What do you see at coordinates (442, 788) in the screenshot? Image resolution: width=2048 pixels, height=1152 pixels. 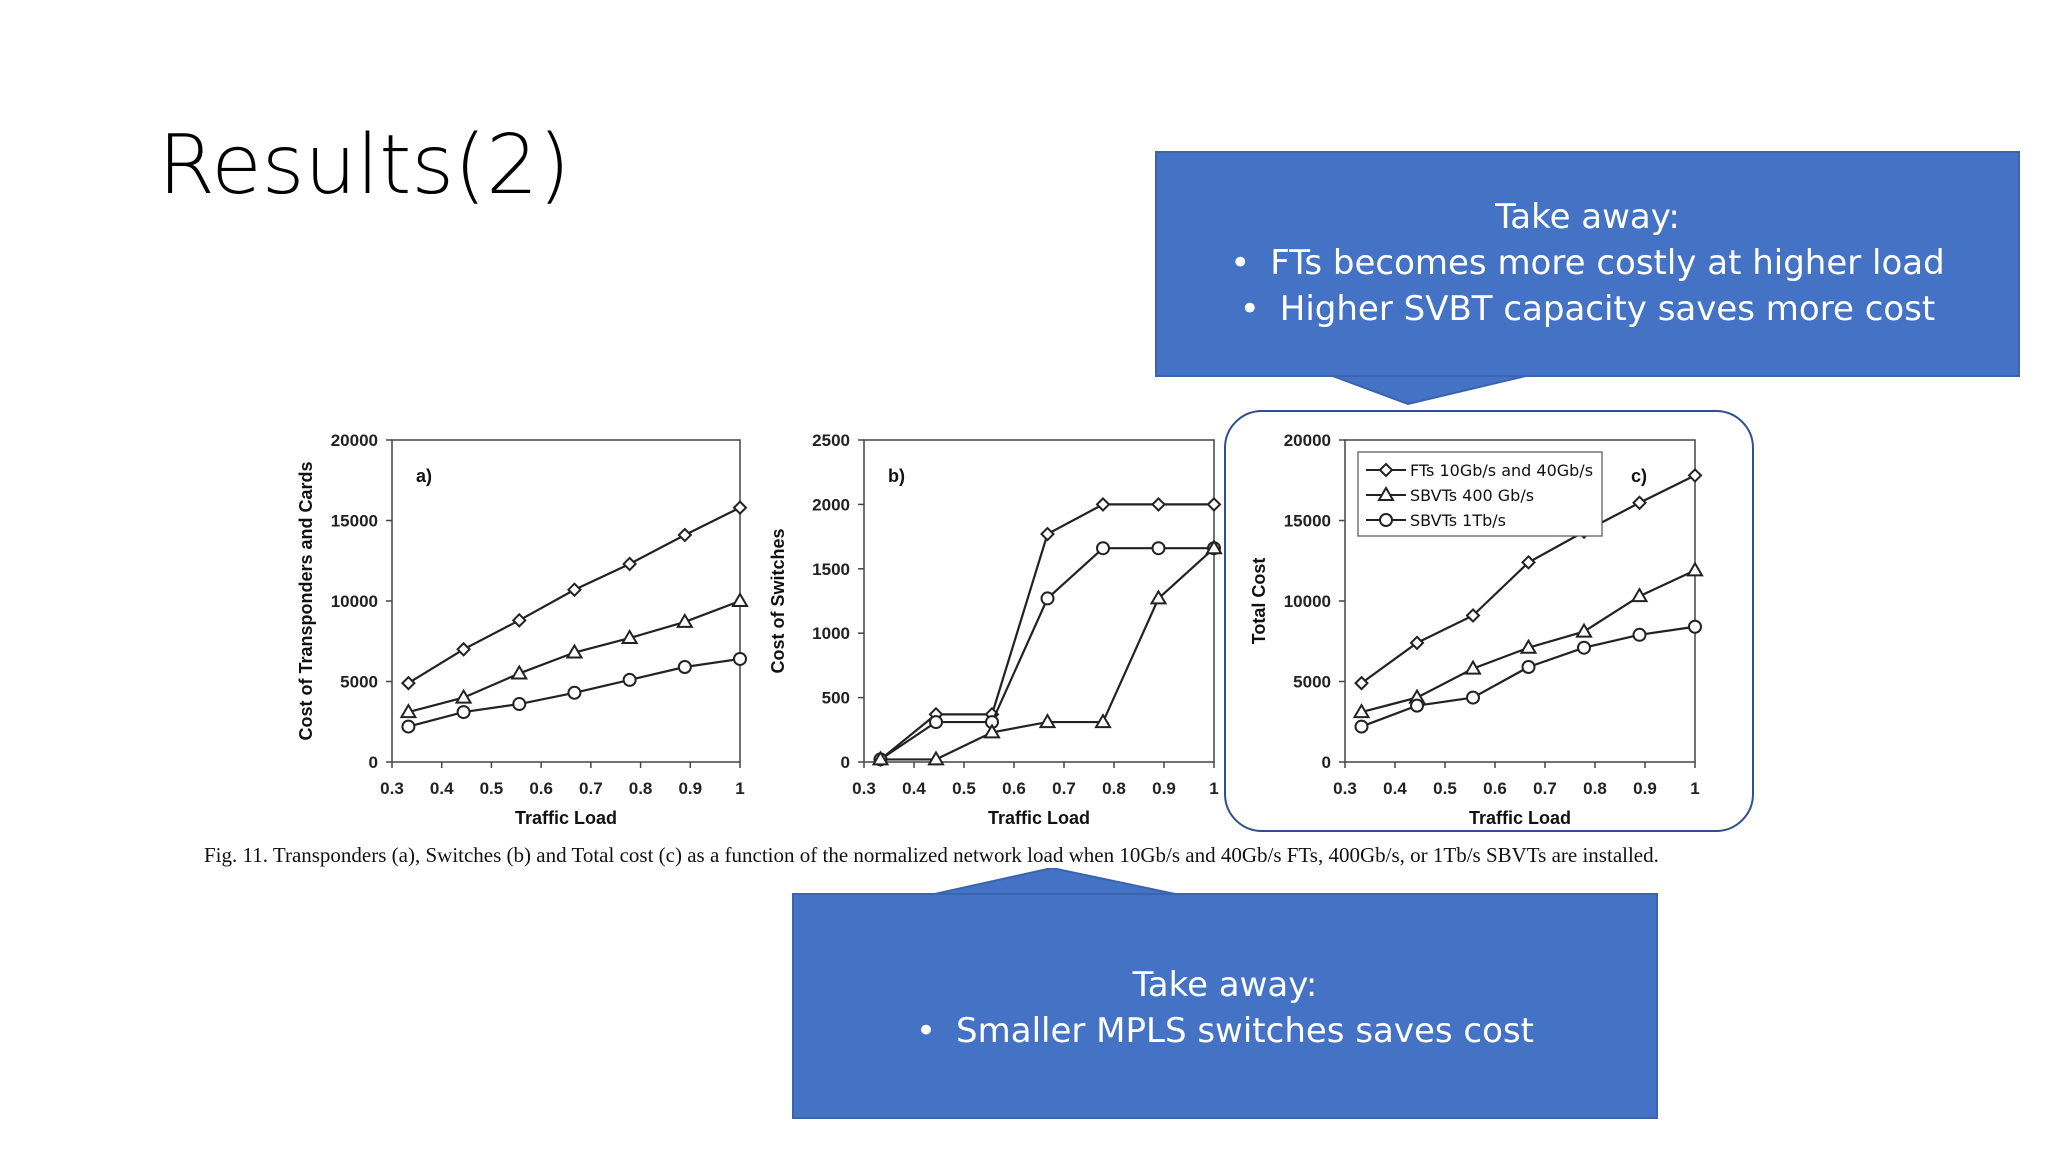 I see `chart-a-x-tick-label: 0.4` at bounding box center [442, 788].